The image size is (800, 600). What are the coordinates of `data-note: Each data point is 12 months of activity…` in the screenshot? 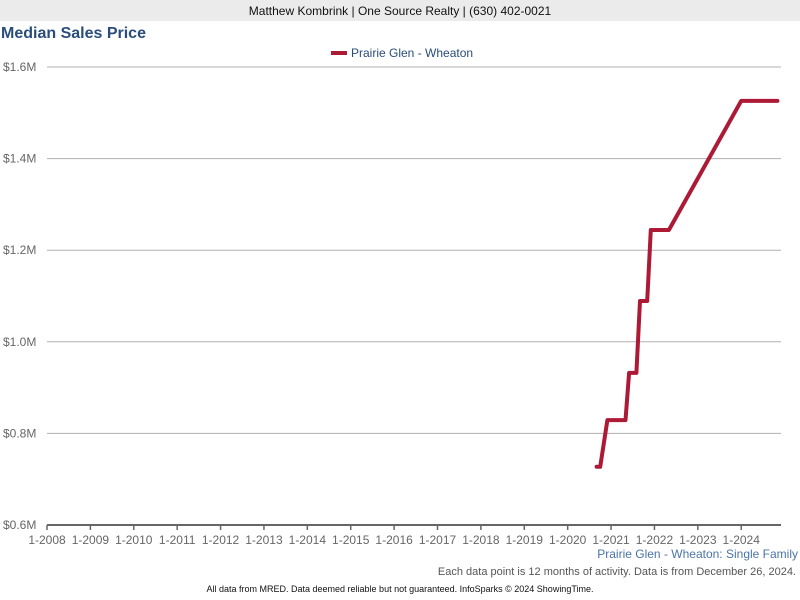 It's located at (616, 572).